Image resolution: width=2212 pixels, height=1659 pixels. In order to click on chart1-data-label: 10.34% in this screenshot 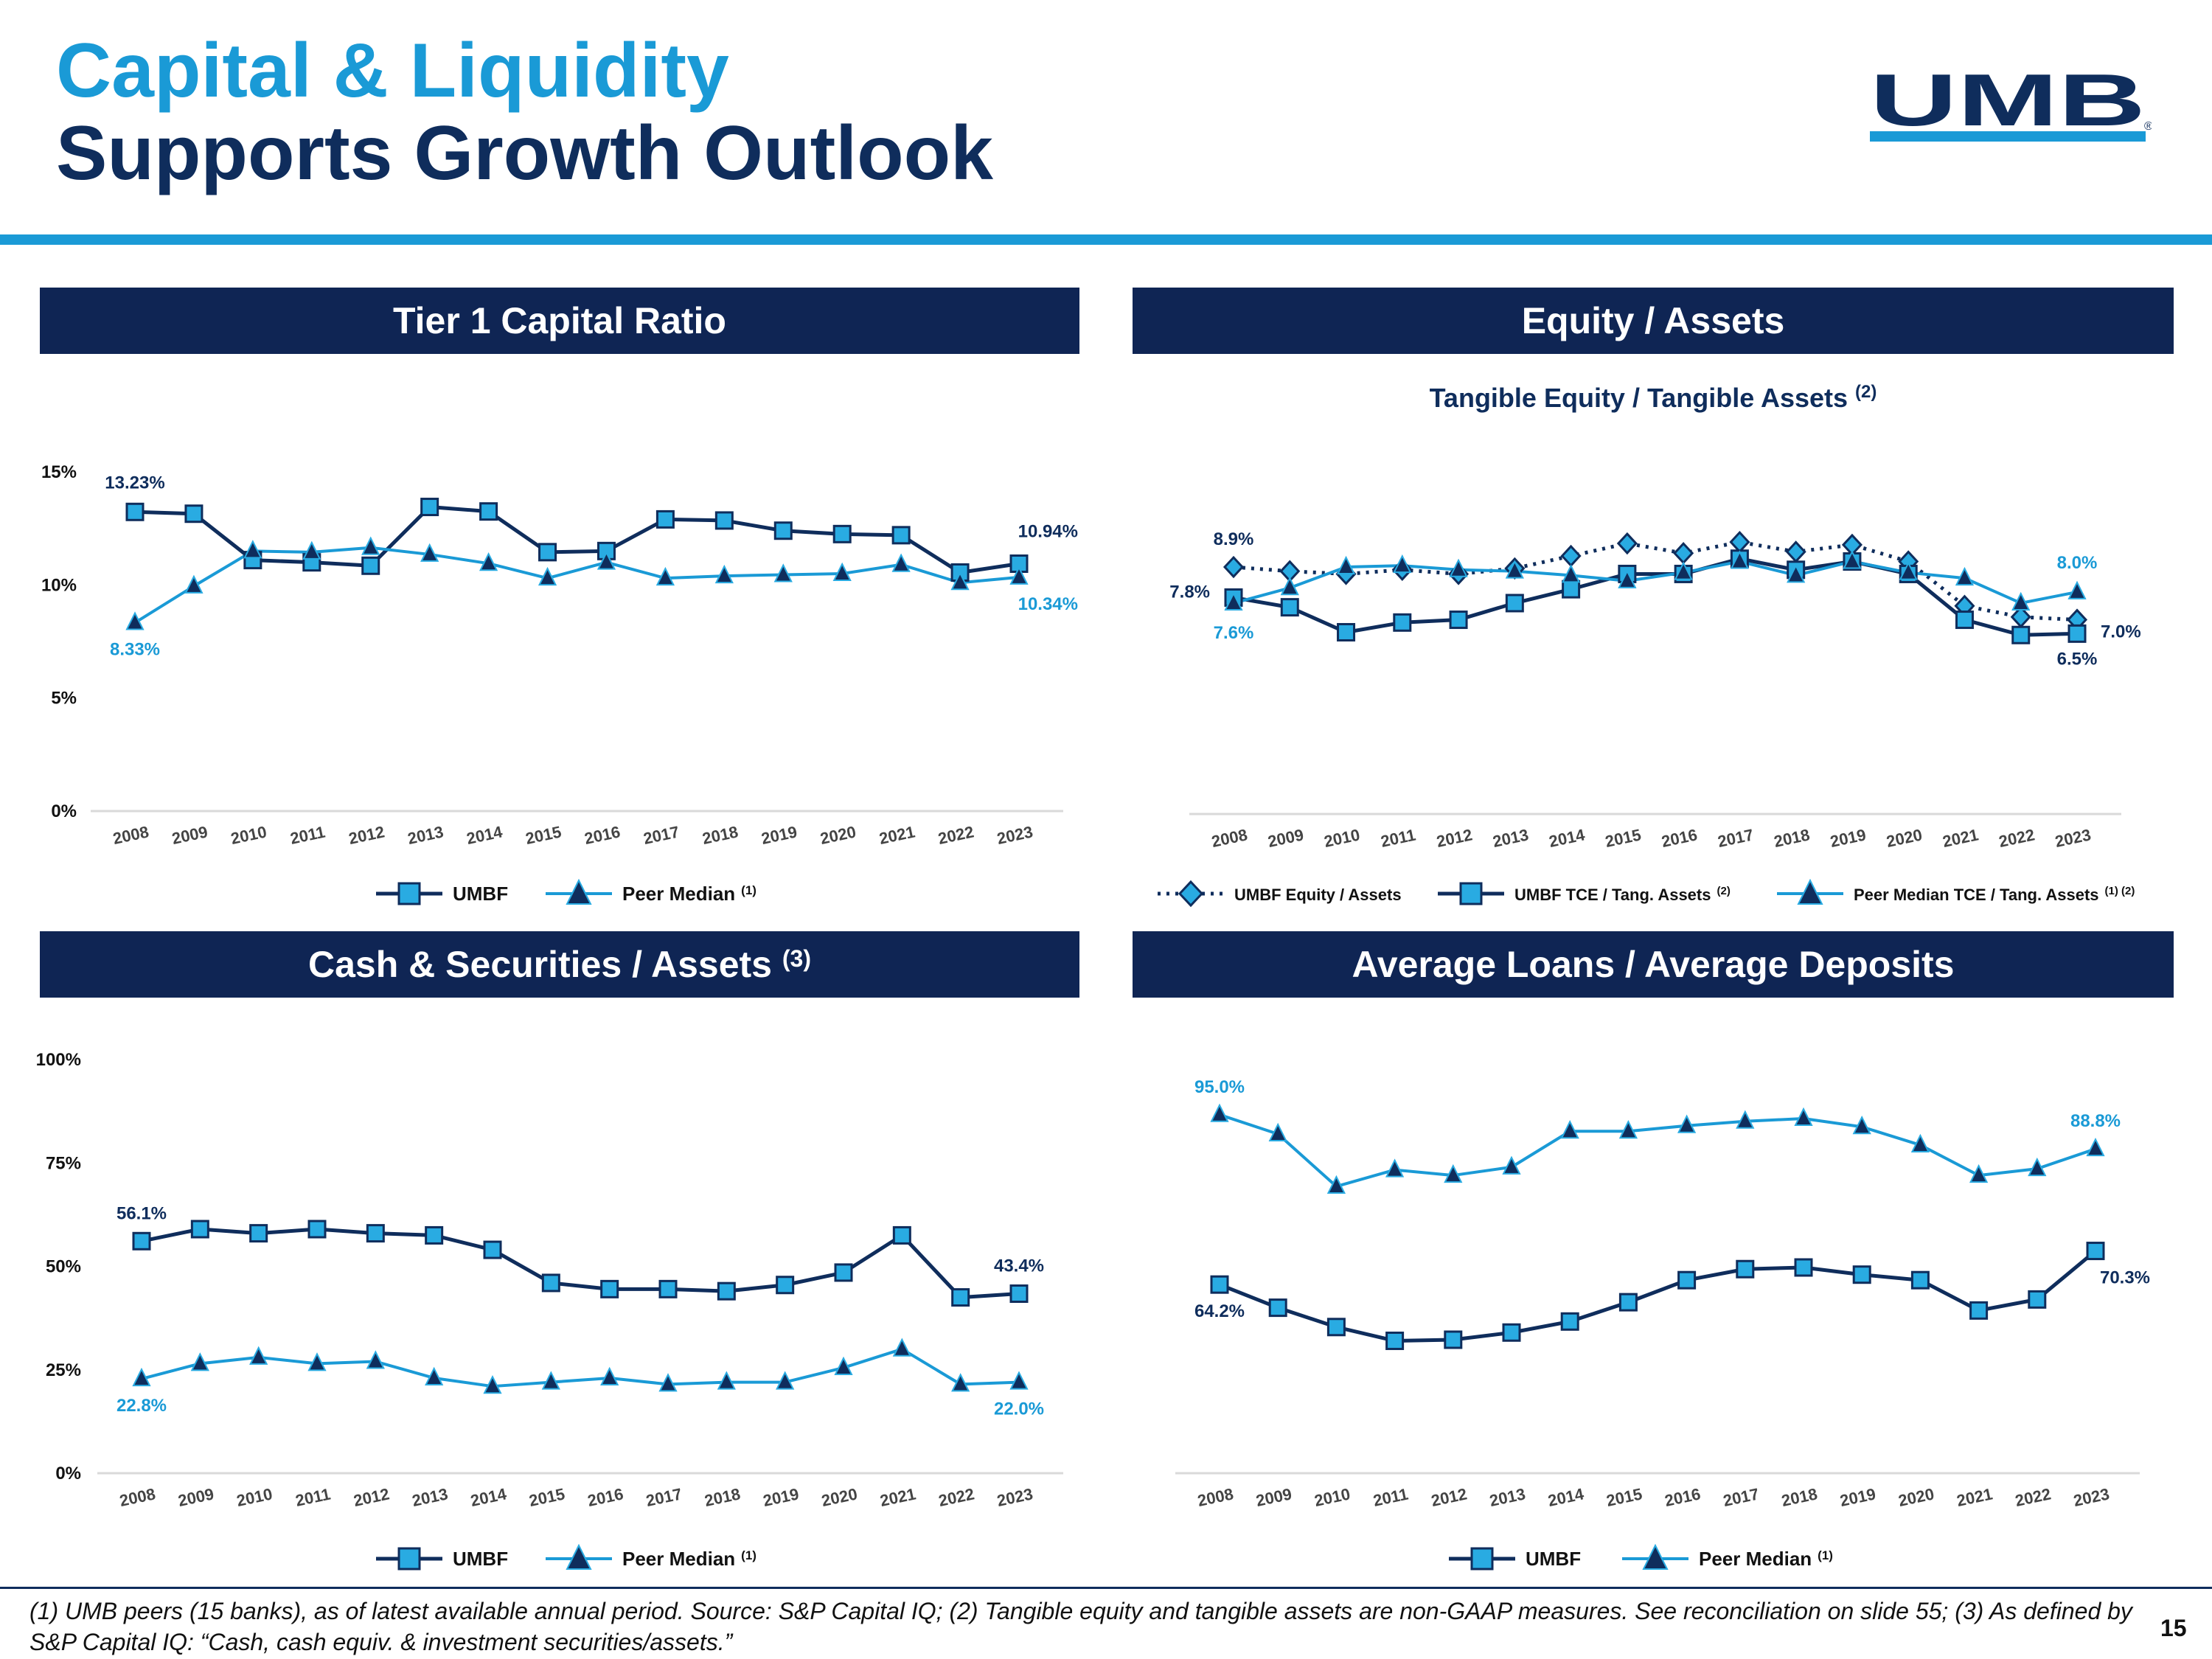, I will do `click(1048, 604)`.